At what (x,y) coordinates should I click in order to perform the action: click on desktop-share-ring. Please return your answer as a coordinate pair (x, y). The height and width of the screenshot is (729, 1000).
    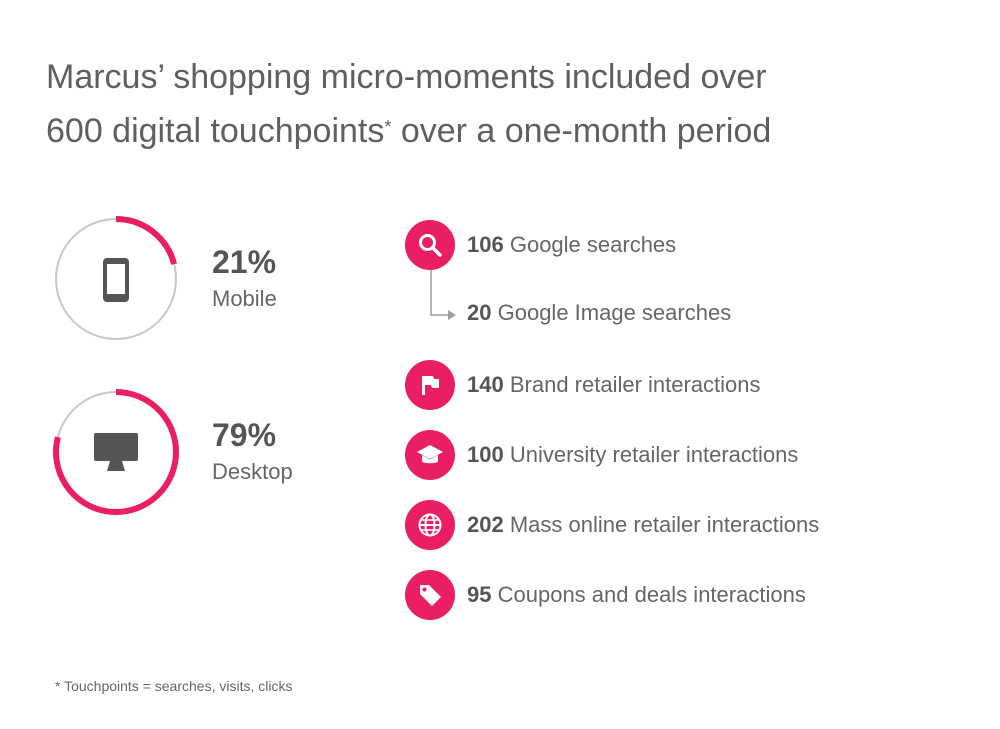
    Looking at the image, I should click on (116, 452).